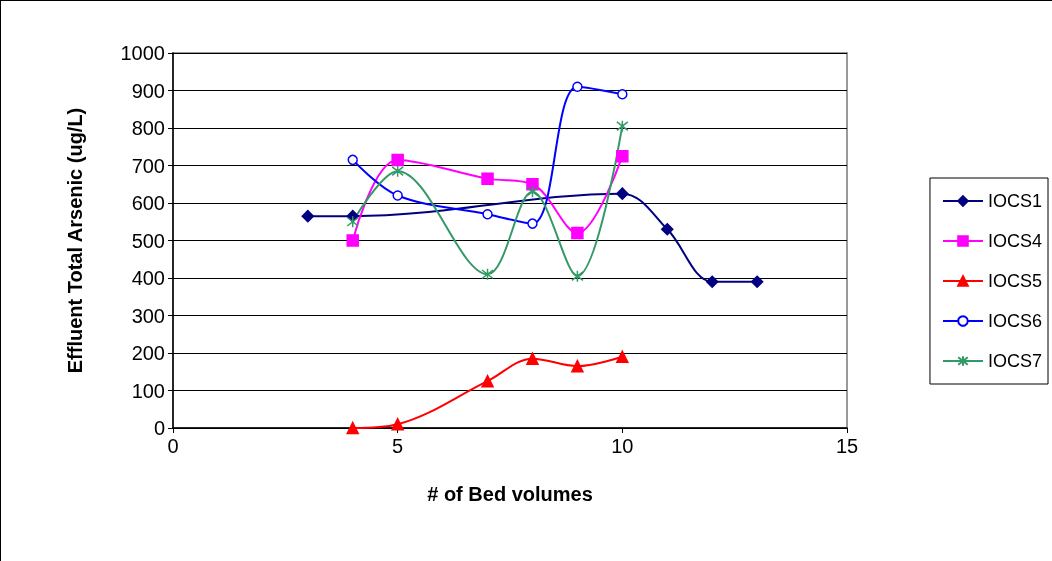 The height and width of the screenshot is (561, 1052). I want to click on y-tick-label: 300, so click(148, 315).